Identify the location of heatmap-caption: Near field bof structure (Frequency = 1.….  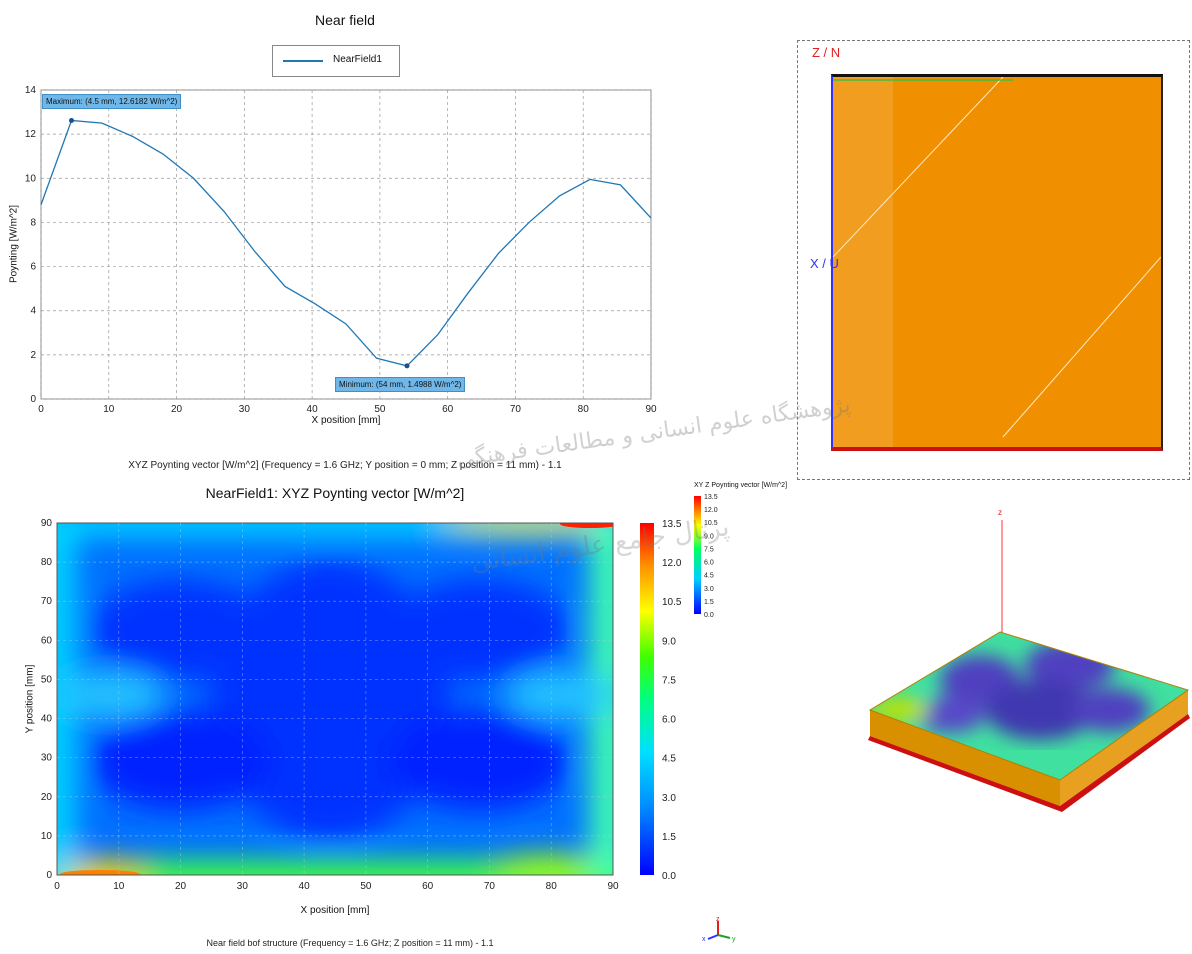
(350, 943).